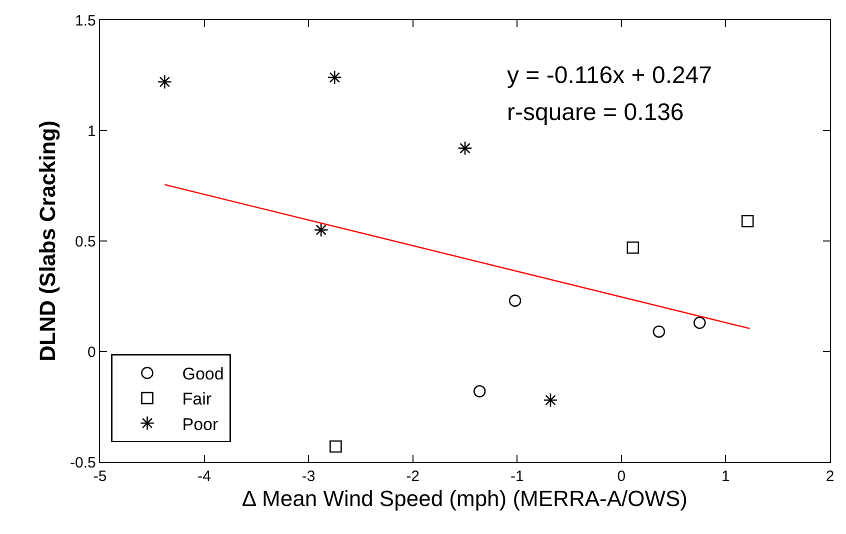  Describe the element at coordinates (85, 21) in the screenshot. I see `y-tick-label: 1.5` at that location.